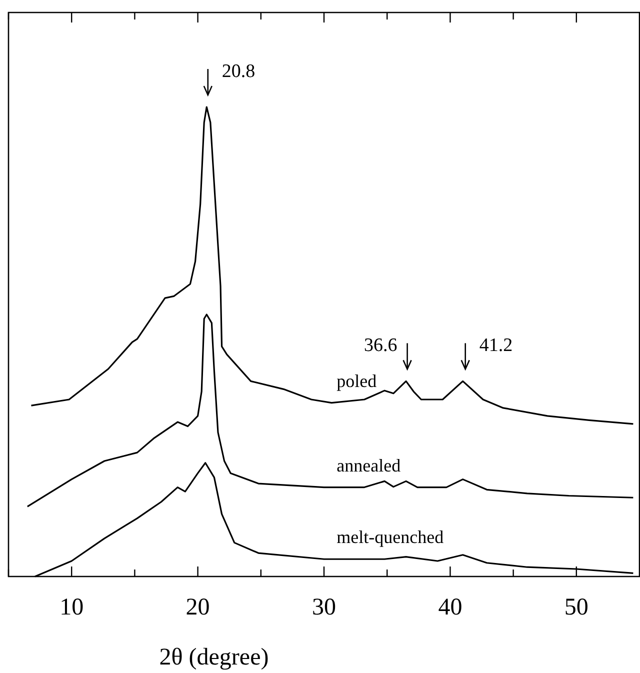  Describe the element at coordinates (324, 607) in the screenshot. I see `x-tick-label: 30` at that location.